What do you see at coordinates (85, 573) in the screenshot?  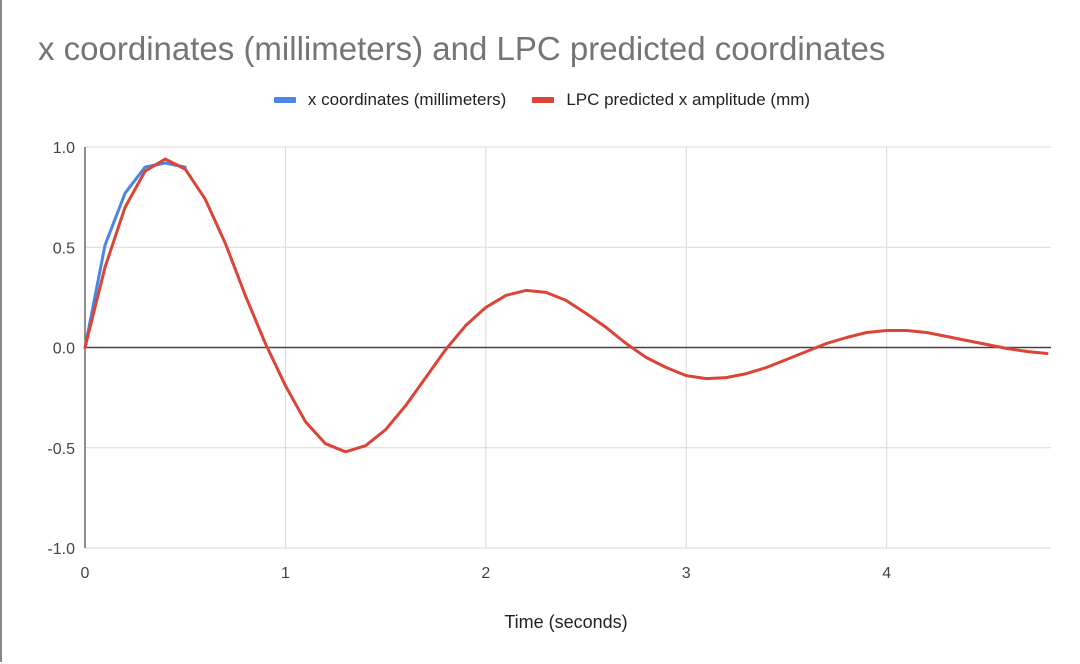 I see `x-tick-label: 0` at bounding box center [85, 573].